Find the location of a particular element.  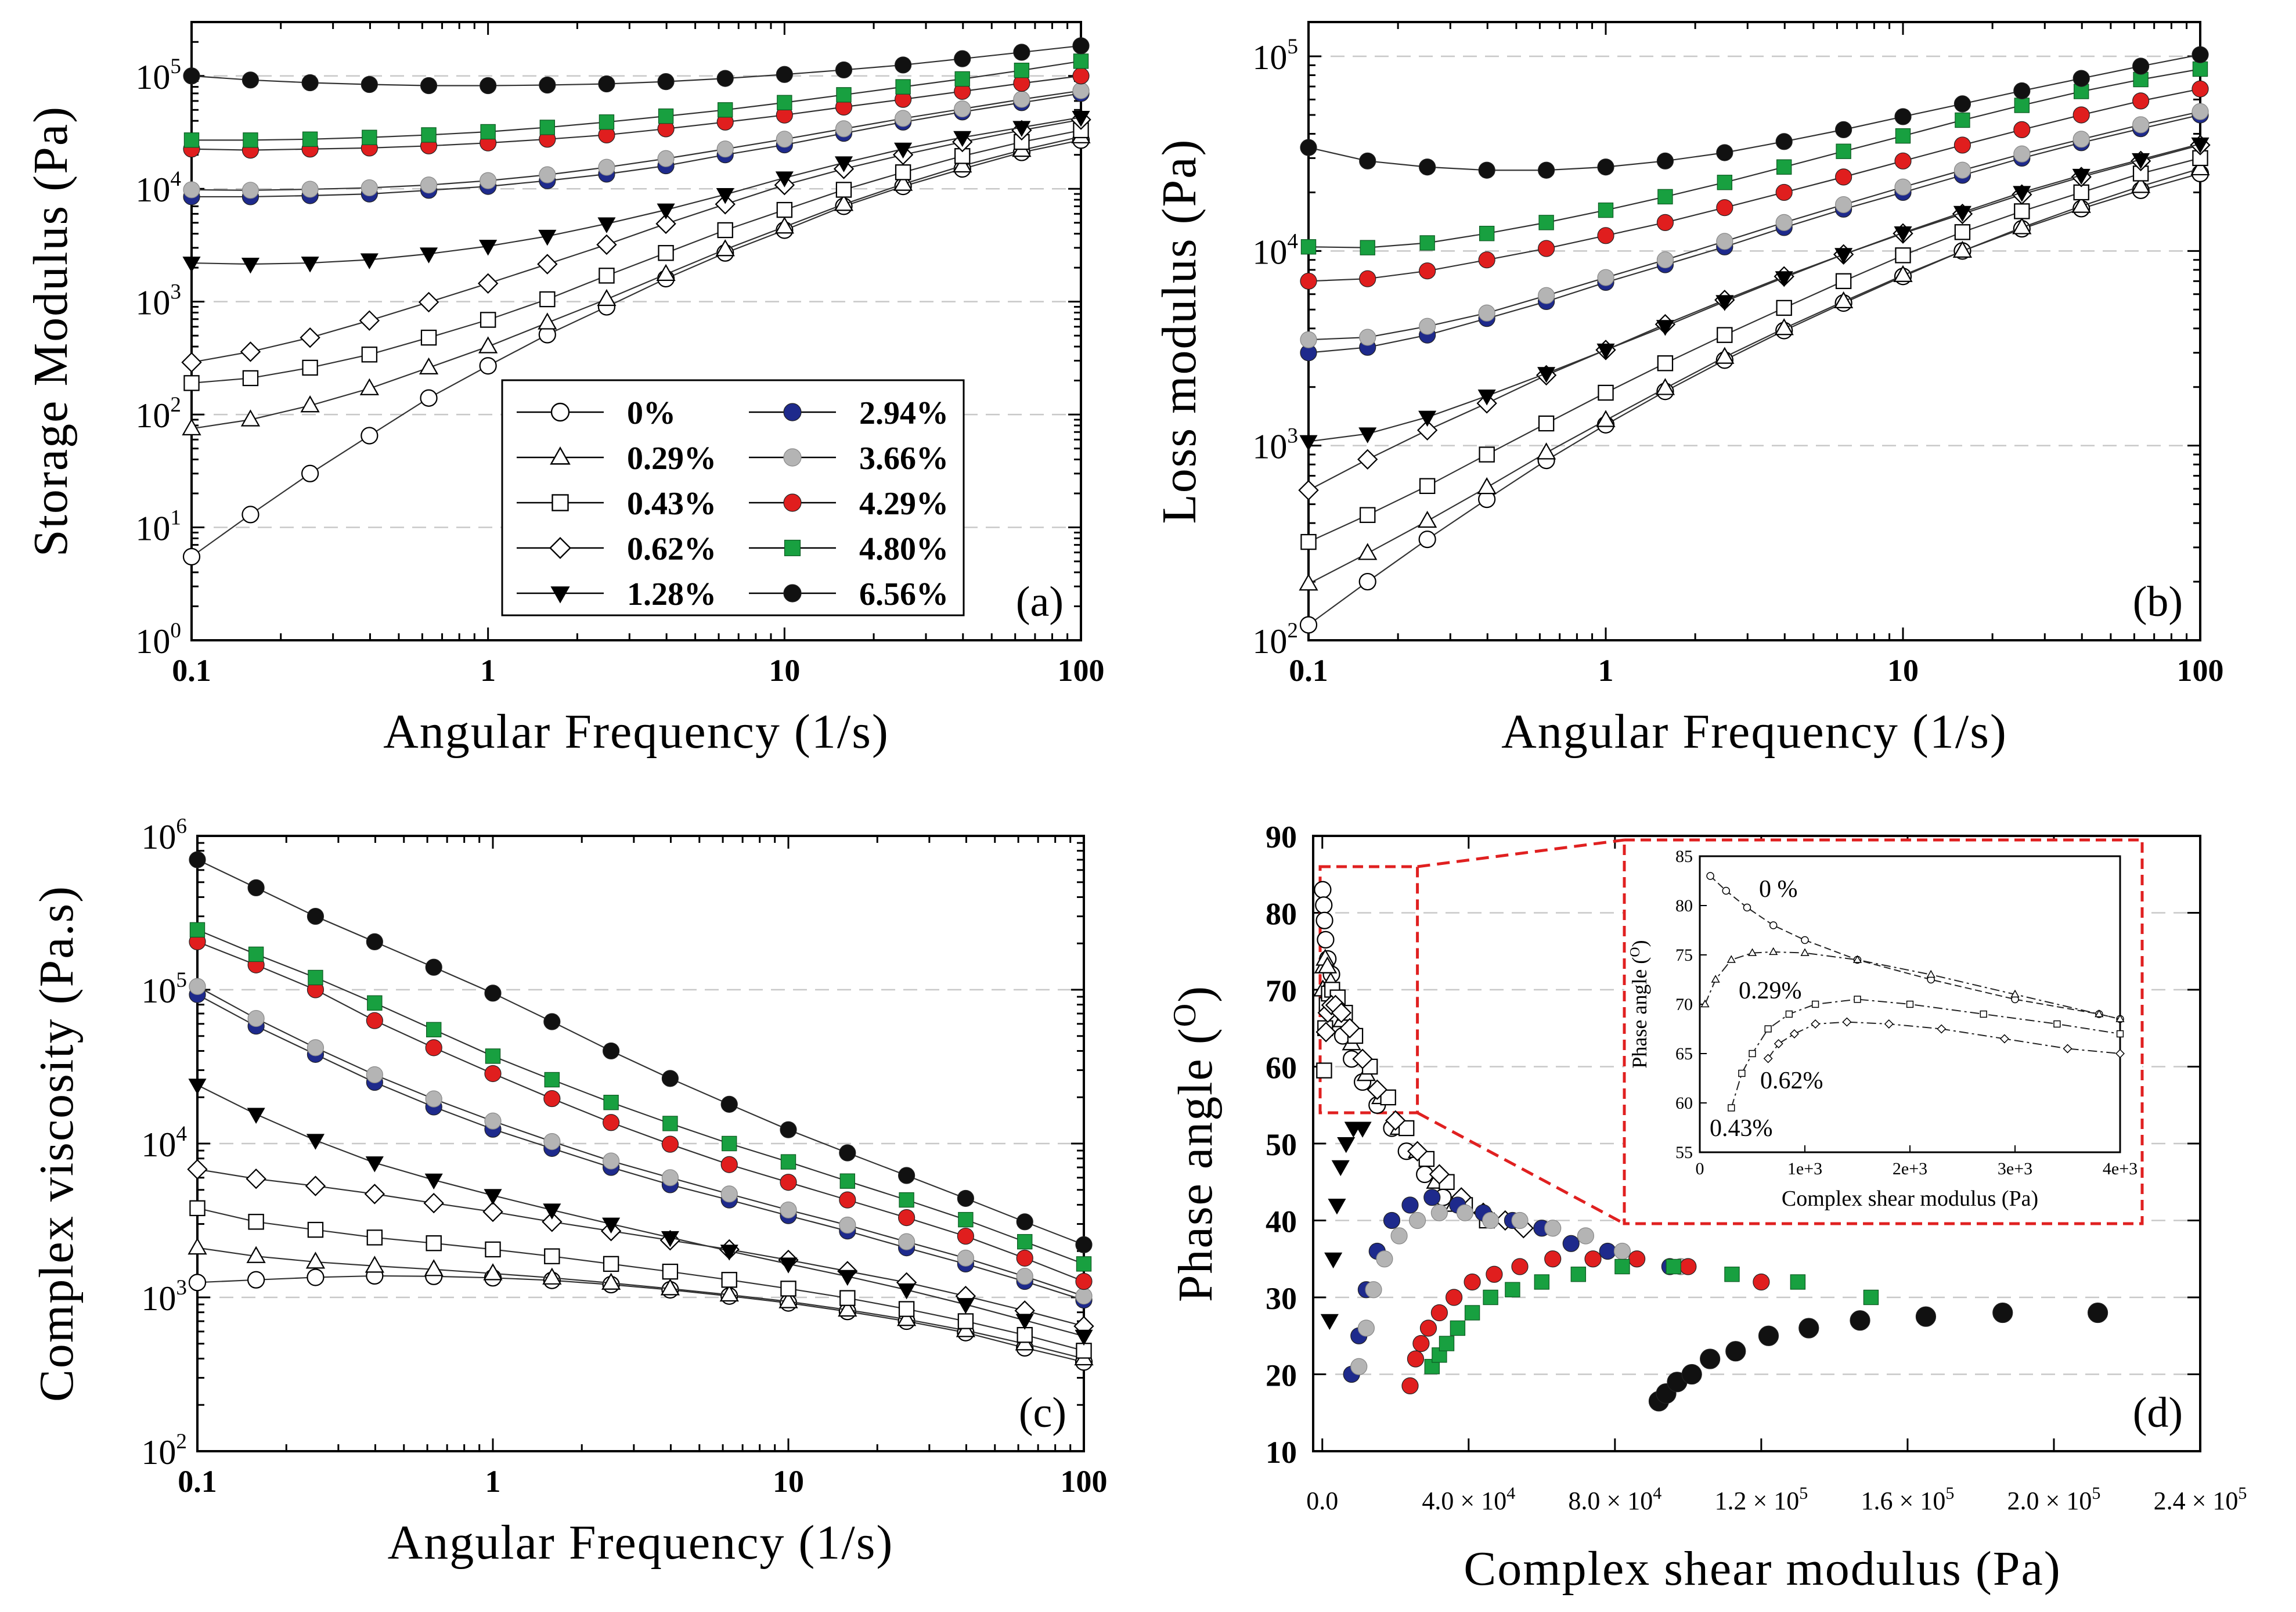

panel-label: (a) is located at coordinates (1040, 602).